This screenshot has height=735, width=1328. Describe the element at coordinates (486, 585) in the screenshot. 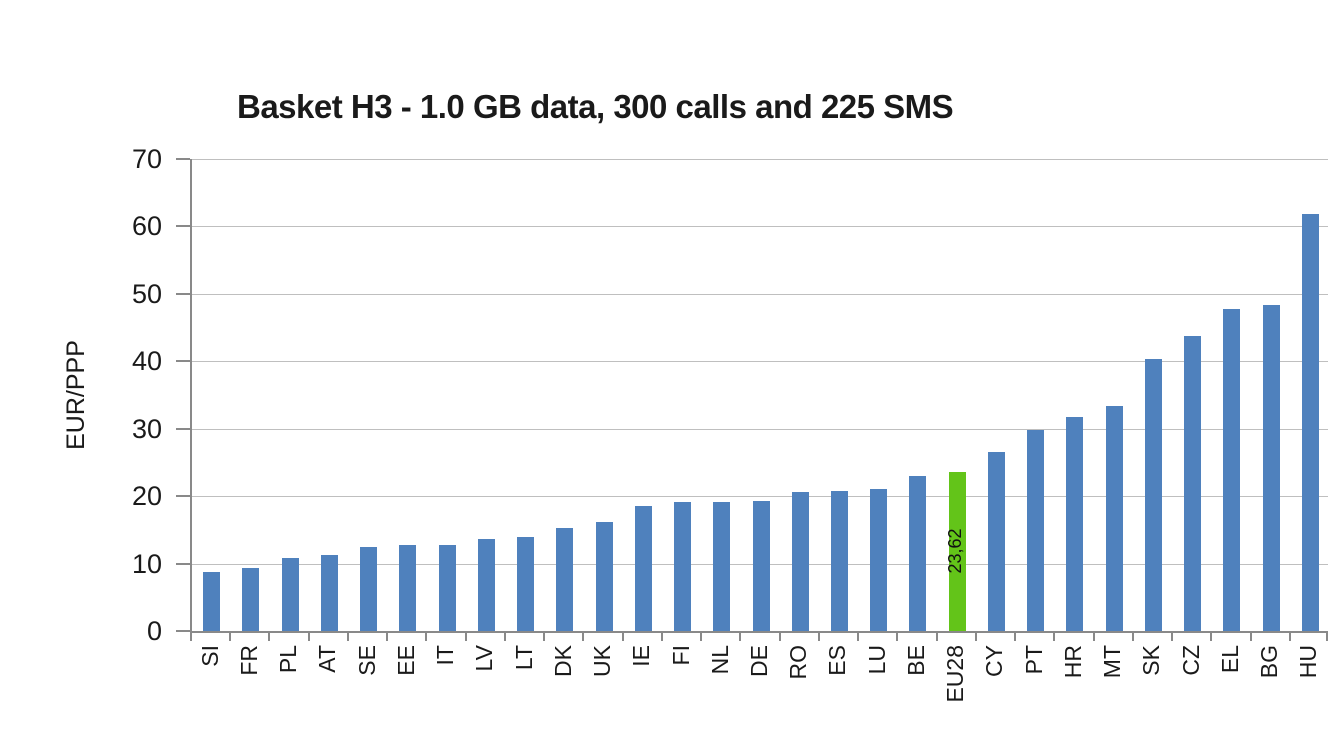

I see `bar-LV` at that location.